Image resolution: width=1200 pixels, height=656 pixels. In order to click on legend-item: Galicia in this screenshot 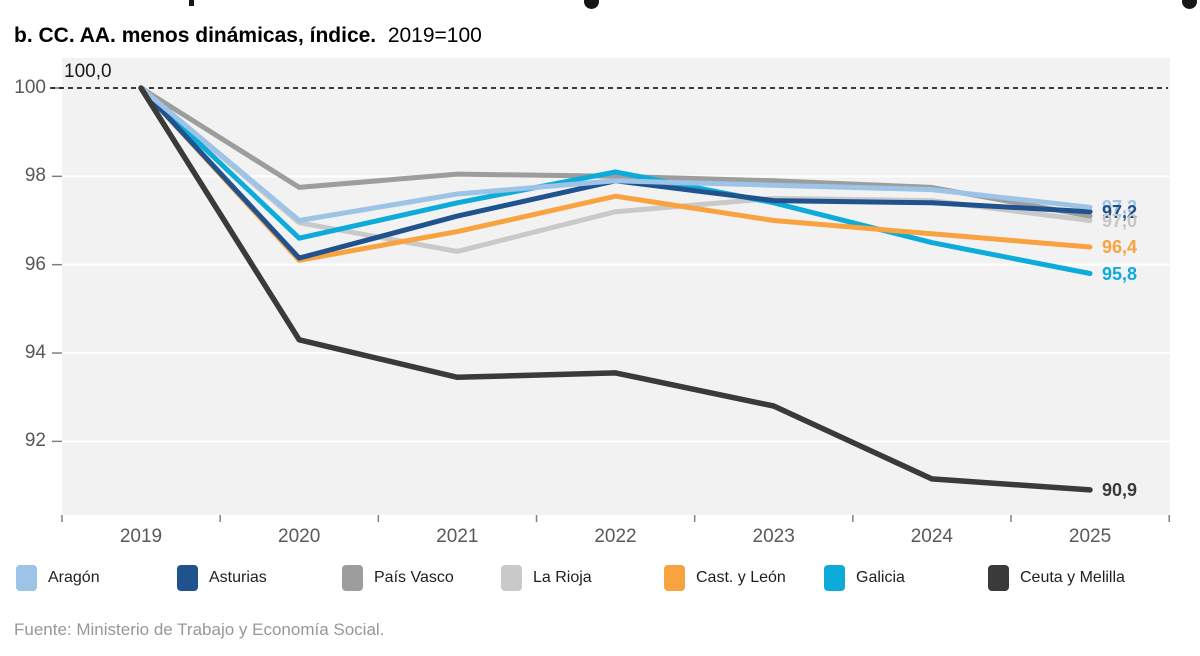, I will do `click(864, 578)`.